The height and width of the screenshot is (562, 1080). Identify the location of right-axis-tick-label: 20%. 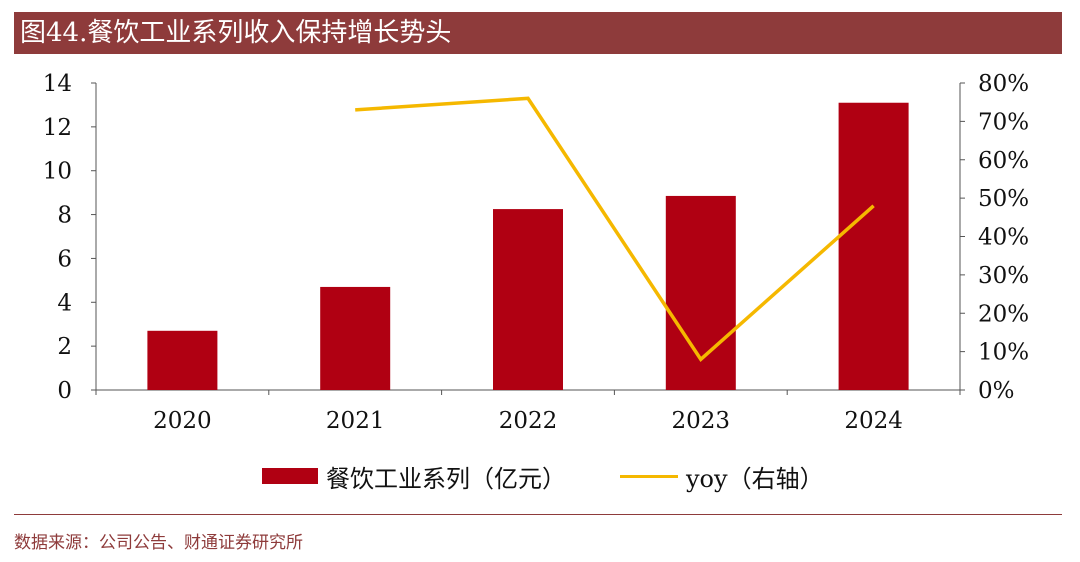
(1003, 314).